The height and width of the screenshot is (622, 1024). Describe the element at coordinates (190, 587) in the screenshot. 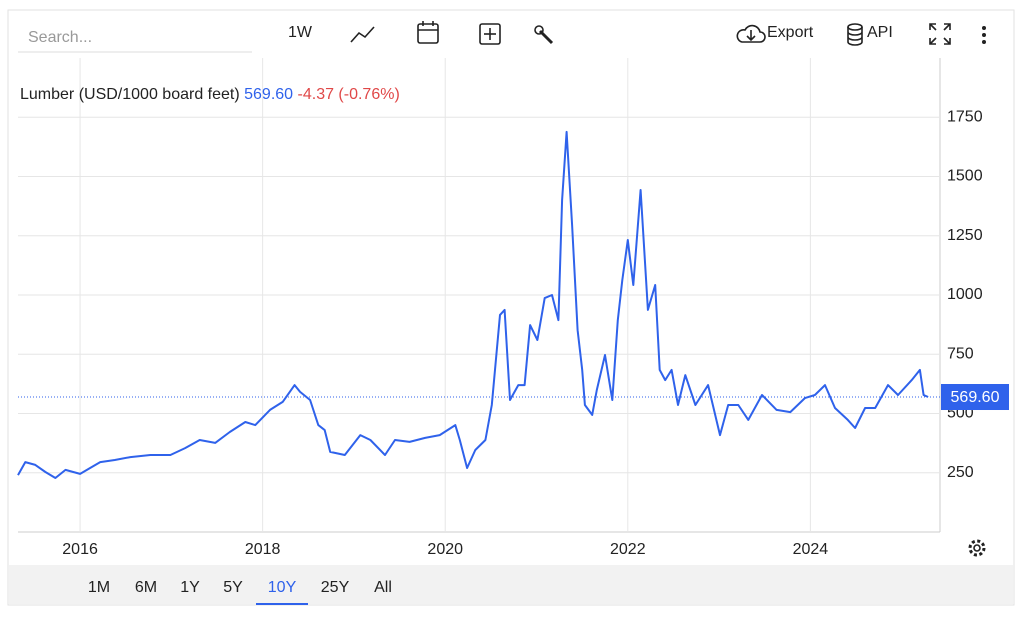

I see `range-button: 1Y` at that location.